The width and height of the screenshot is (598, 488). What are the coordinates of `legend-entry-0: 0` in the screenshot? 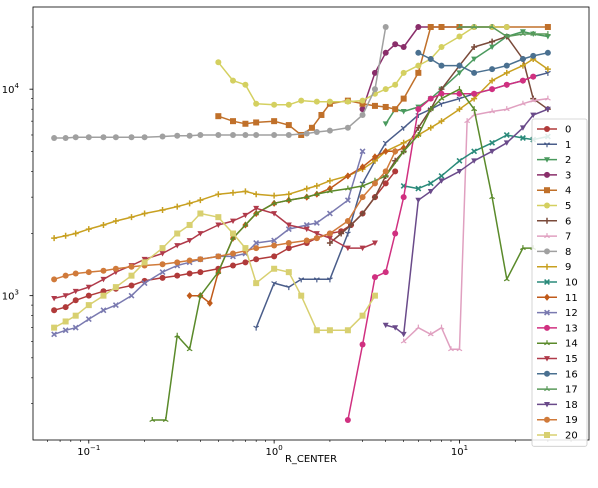 It's located at (554, 130).